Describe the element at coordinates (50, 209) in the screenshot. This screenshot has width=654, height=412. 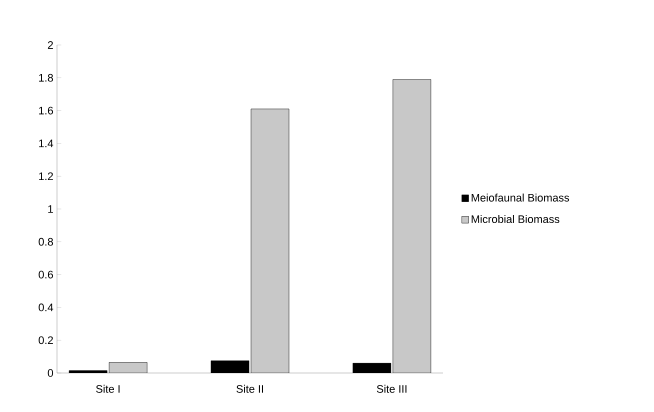
I see `y-tick-label: 1` at that location.